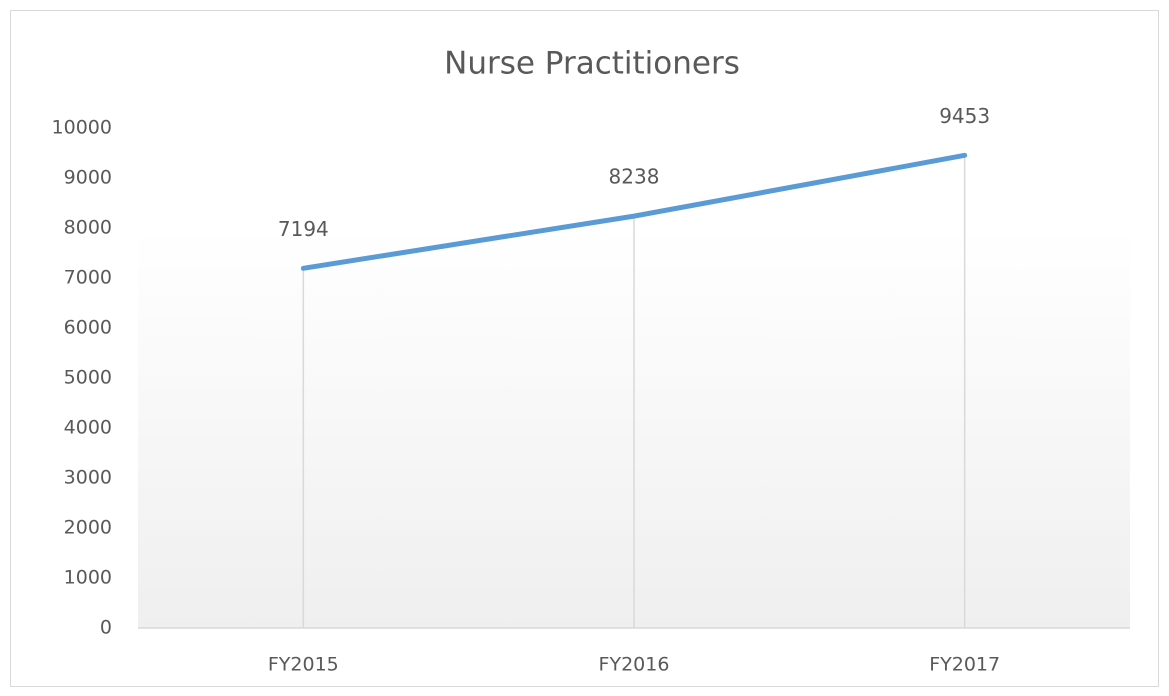 This screenshot has height=696, width=1169. What do you see at coordinates (634, 211) in the screenshot?
I see `line-series` at bounding box center [634, 211].